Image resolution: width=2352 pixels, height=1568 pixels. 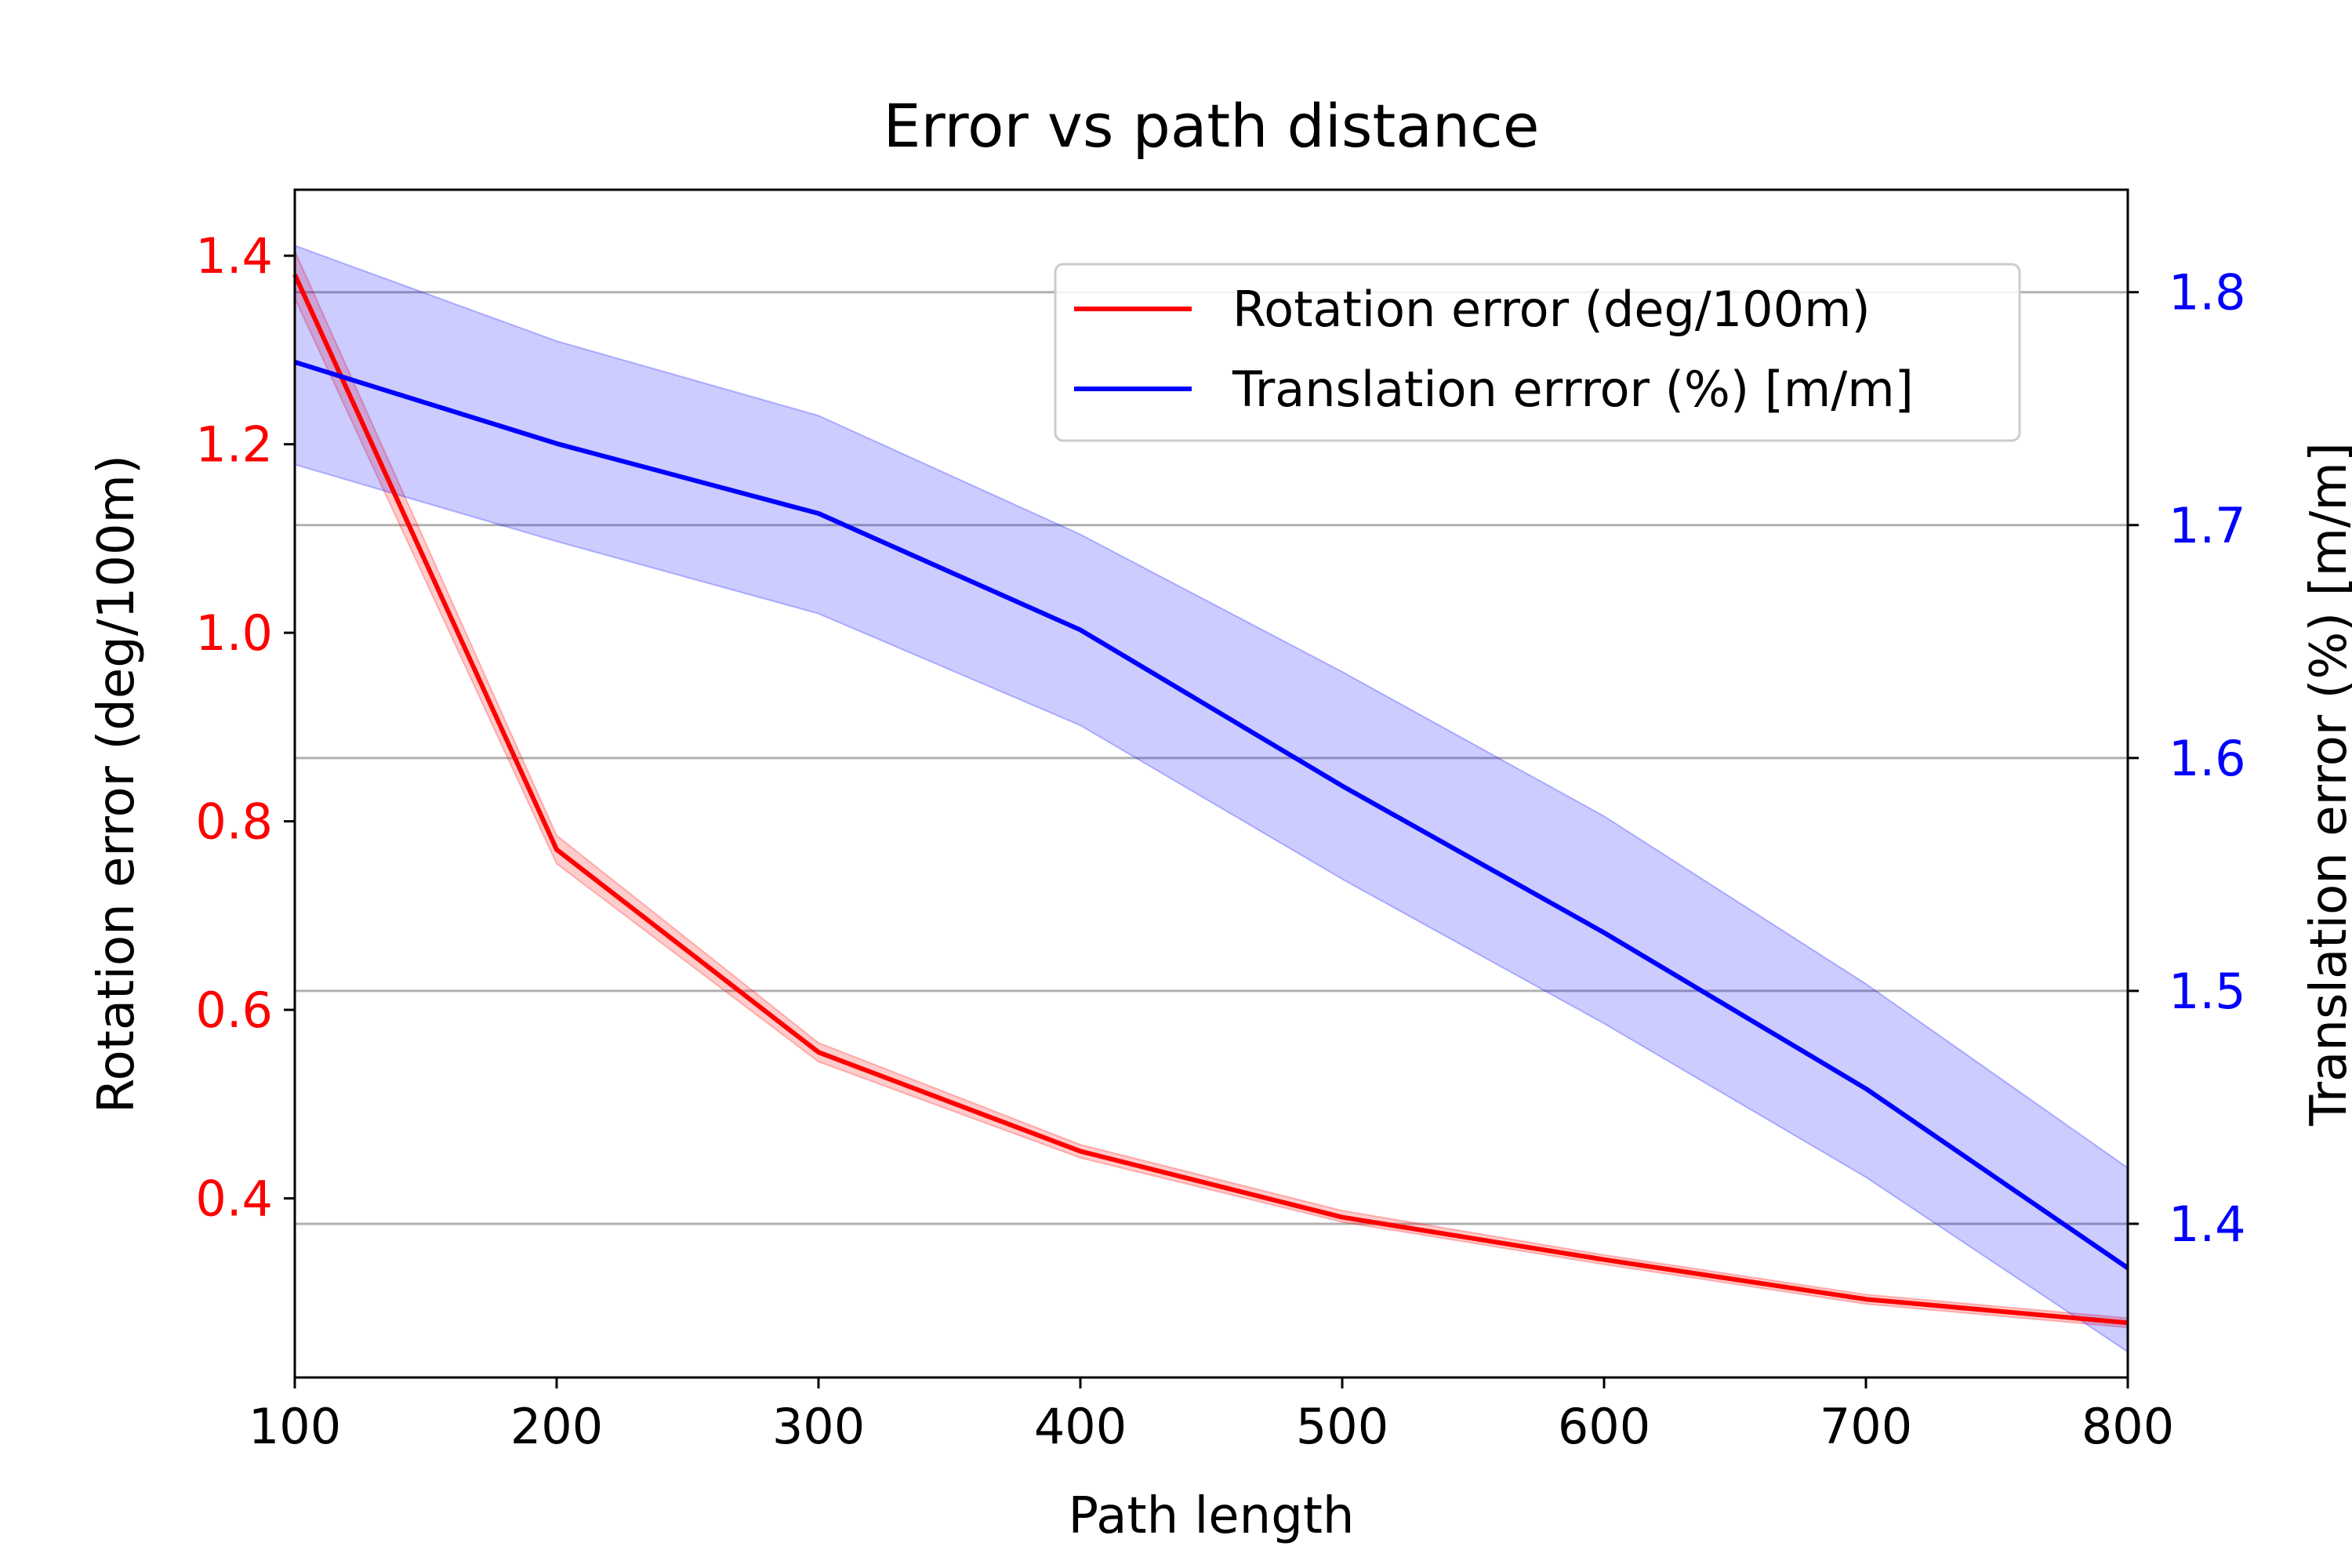 What do you see at coordinates (234, 445) in the screenshot?
I see `y-left-tick-label: 1.2` at bounding box center [234, 445].